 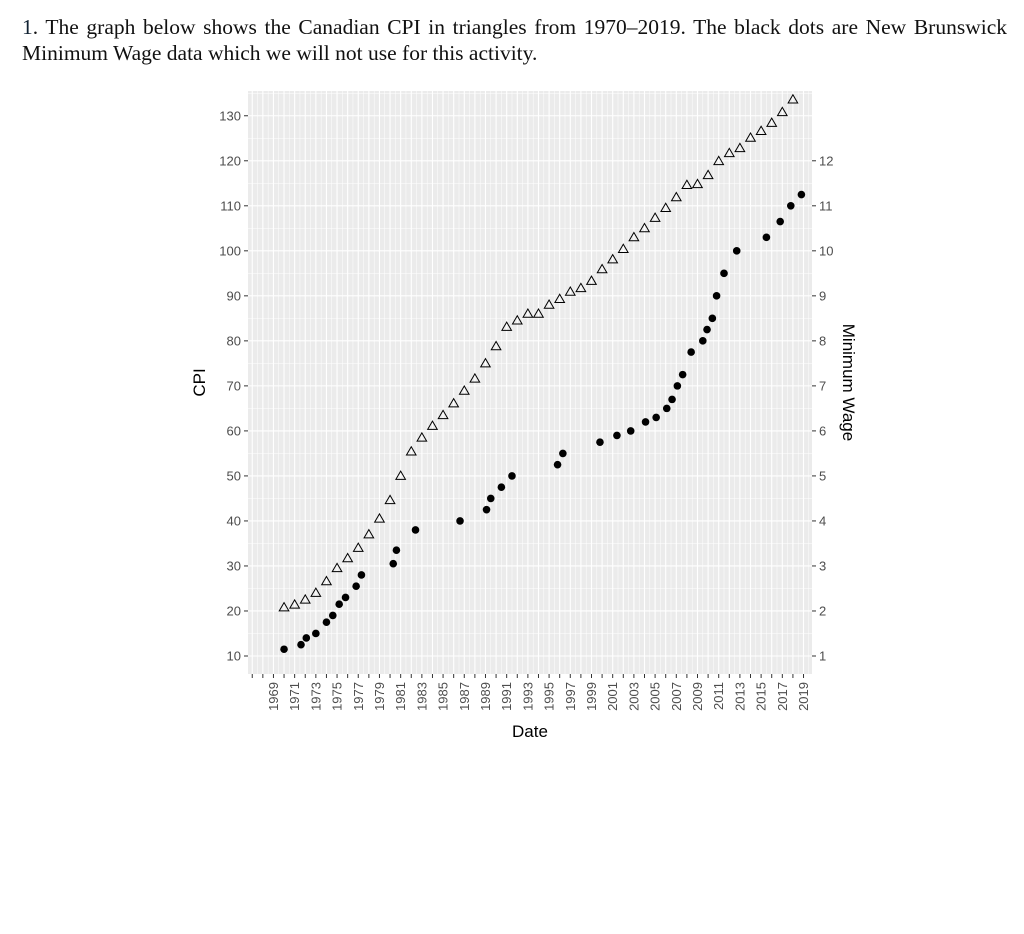 What do you see at coordinates (421, 696) in the screenshot?
I see `x-tick-label: 1983` at bounding box center [421, 696].